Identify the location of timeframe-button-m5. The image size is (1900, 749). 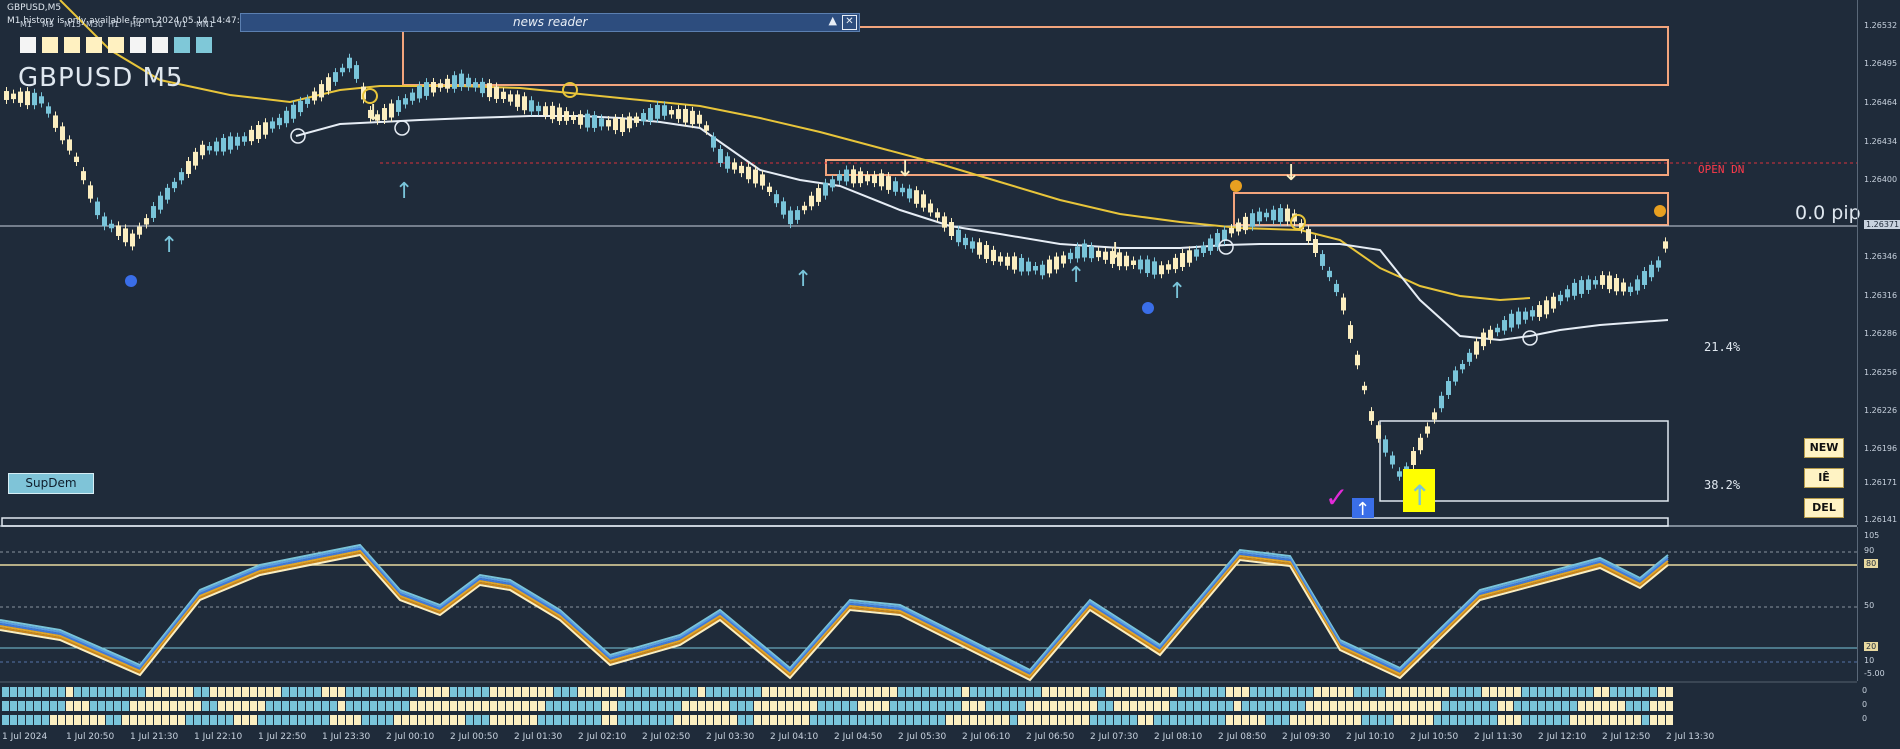
(50, 45).